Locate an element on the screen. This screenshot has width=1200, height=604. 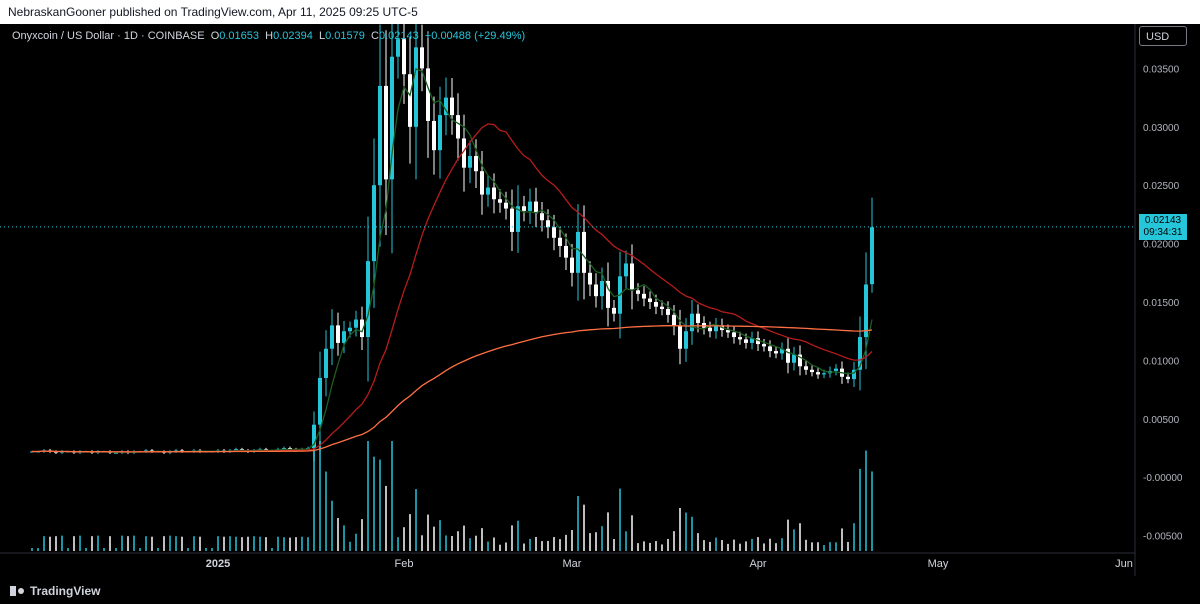
currency-button: USD is located at coordinates (1163, 36).